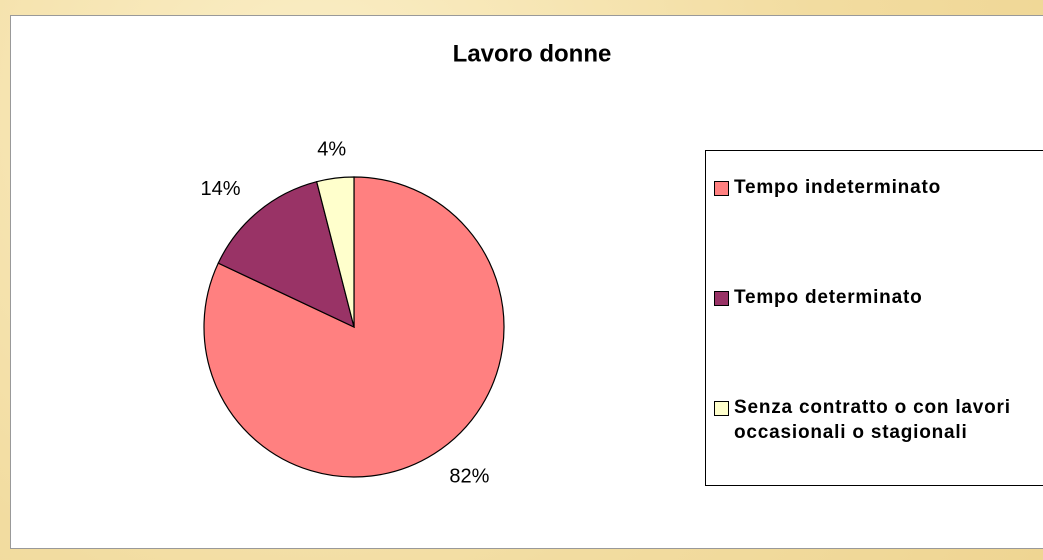  What do you see at coordinates (221, 189) in the screenshot?
I see `data-label: 14%` at bounding box center [221, 189].